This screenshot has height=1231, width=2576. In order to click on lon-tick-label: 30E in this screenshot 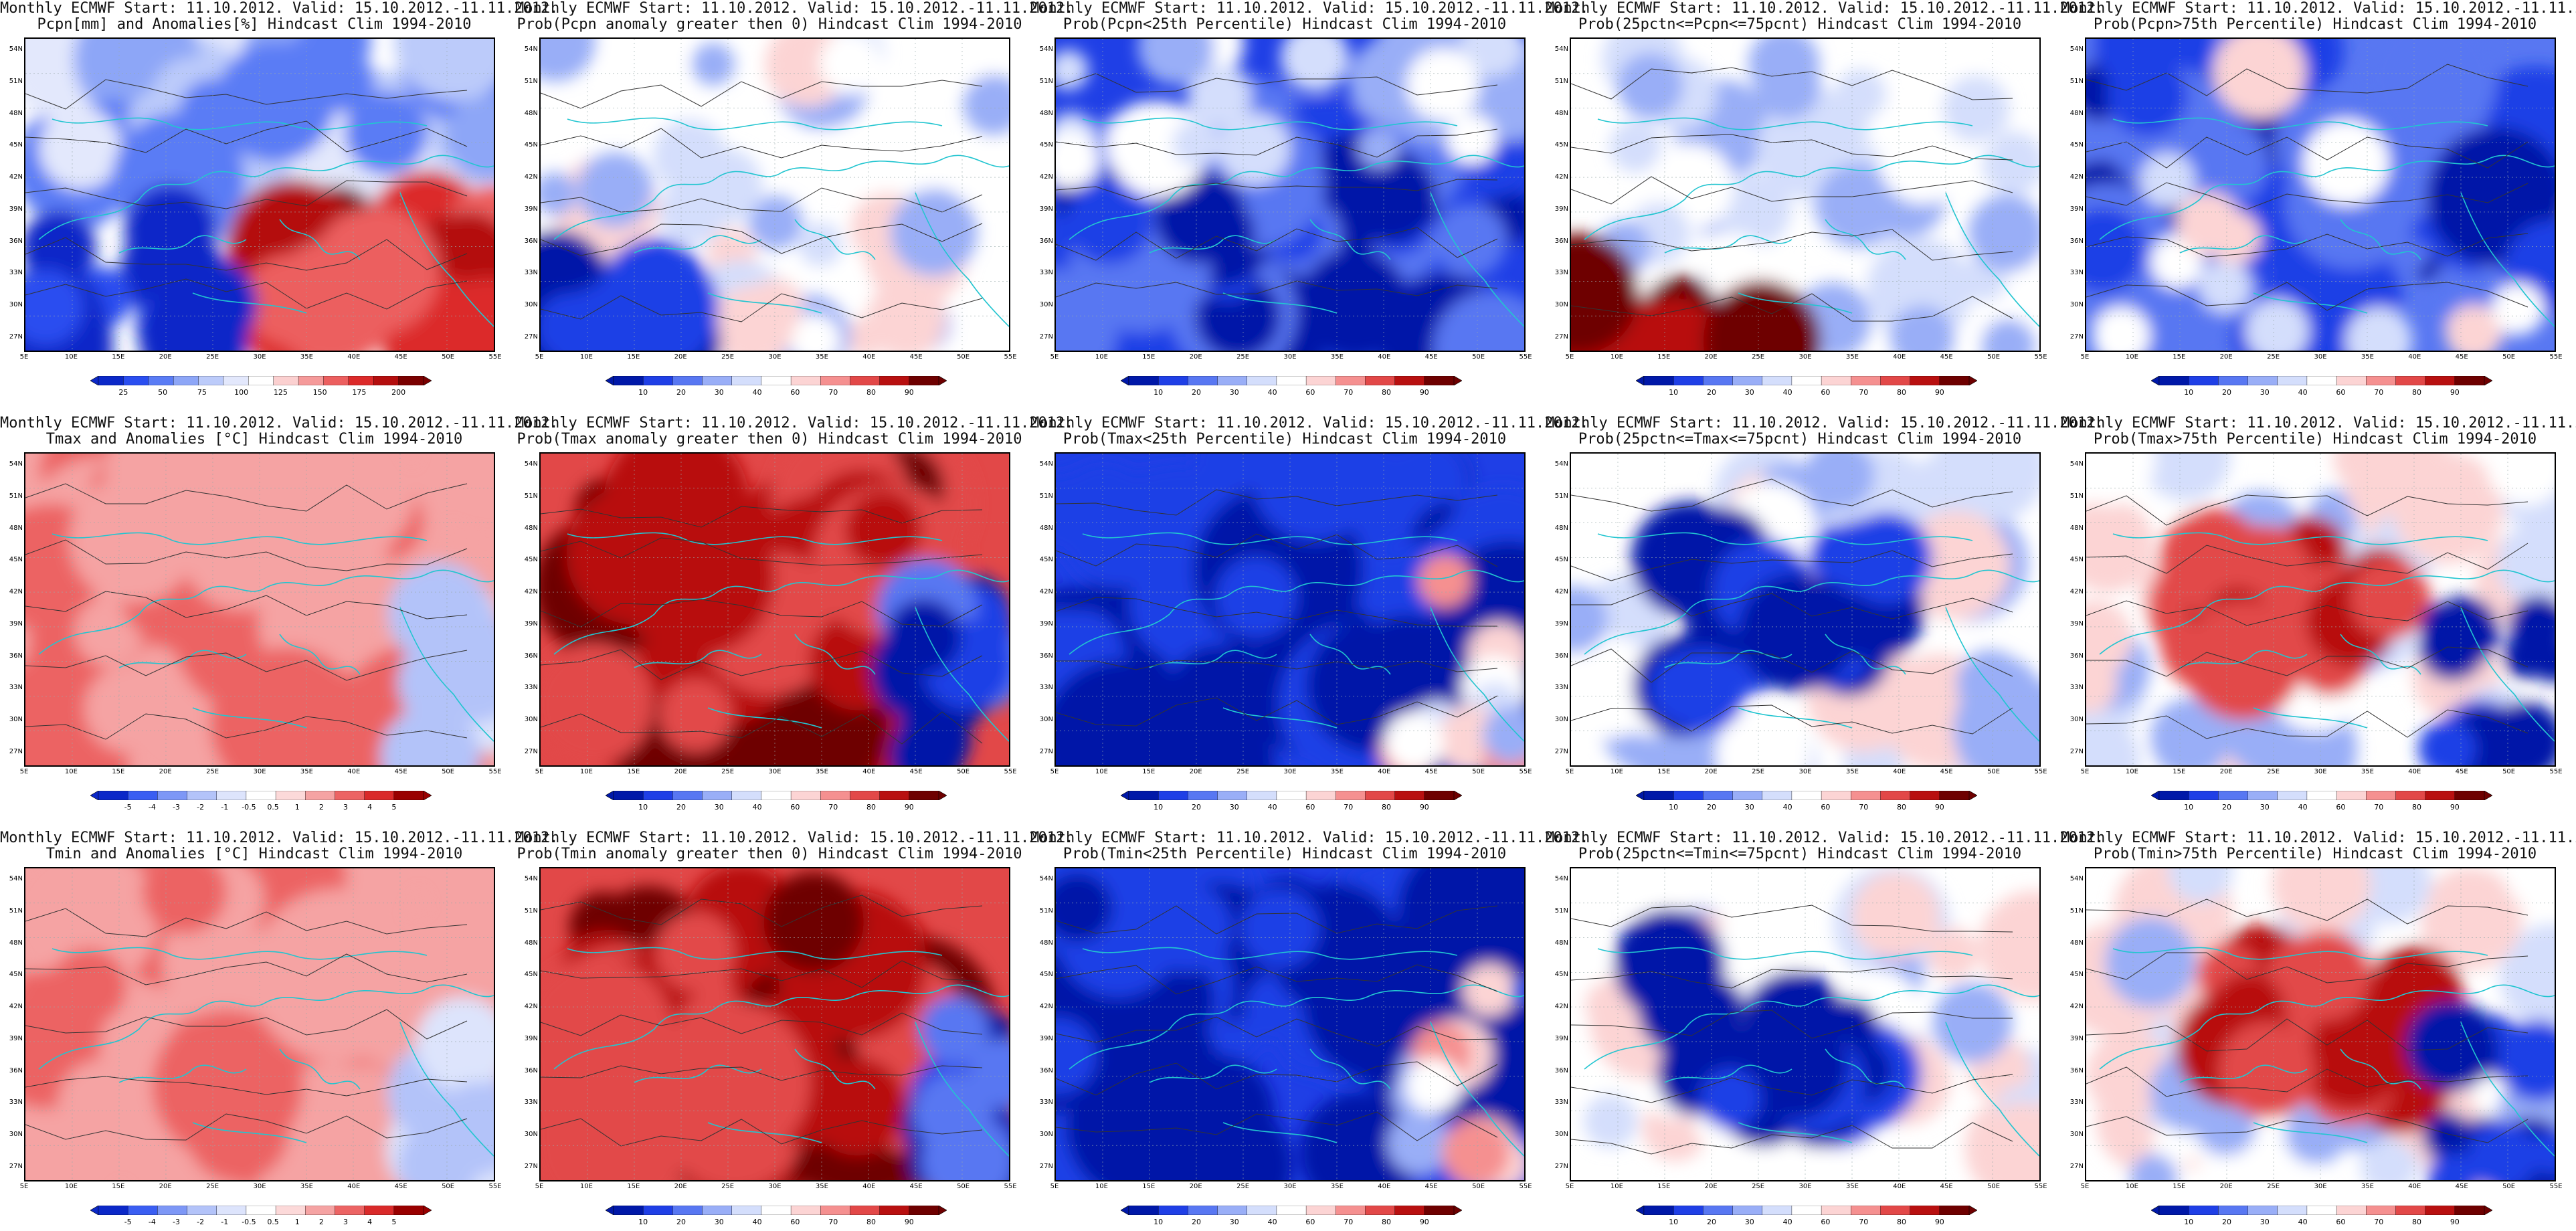, I will do `click(774, 771)`.